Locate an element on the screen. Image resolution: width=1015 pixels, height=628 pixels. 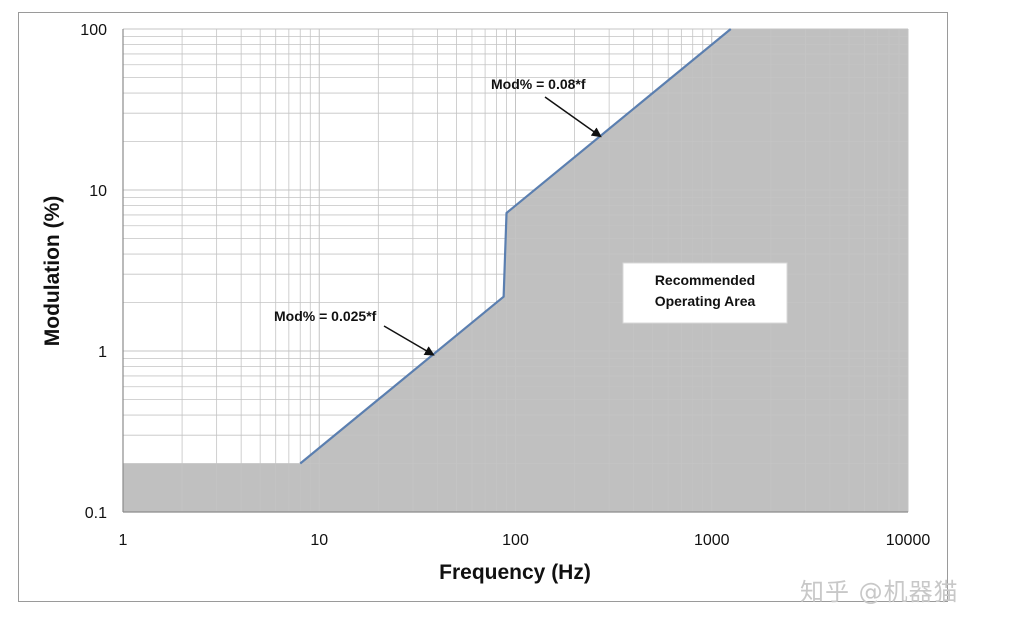
x-tick-label: 1 is located at coordinates (123, 540).